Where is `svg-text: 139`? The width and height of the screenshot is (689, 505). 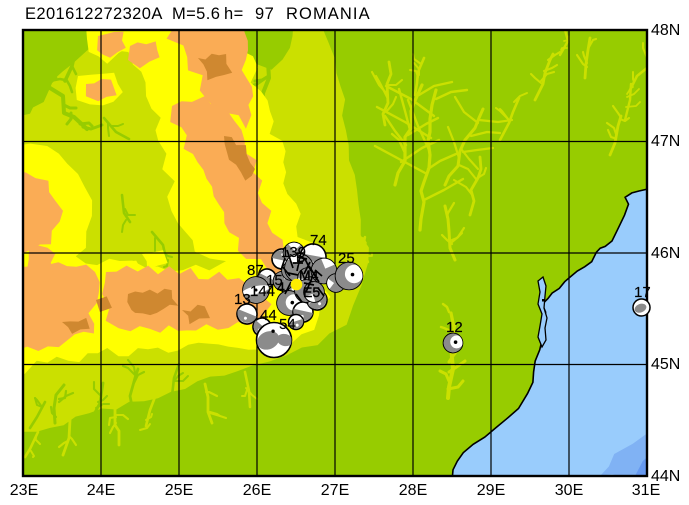
svg-text: 139 is located at coordinates (293, 252).